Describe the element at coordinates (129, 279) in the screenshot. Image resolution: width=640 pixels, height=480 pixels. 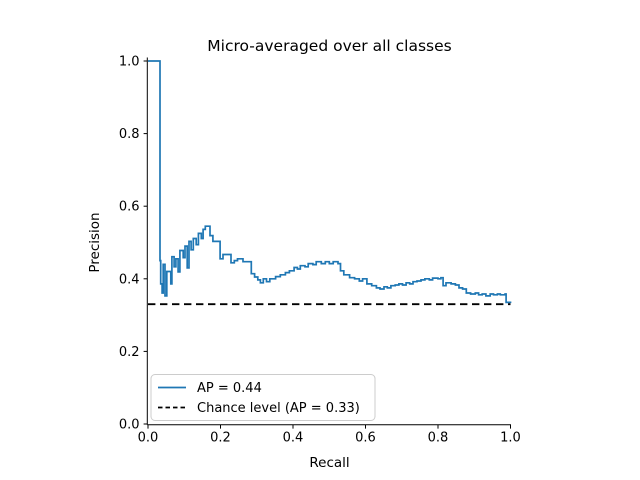
I see `y-tick-label: 0.4` at that location.